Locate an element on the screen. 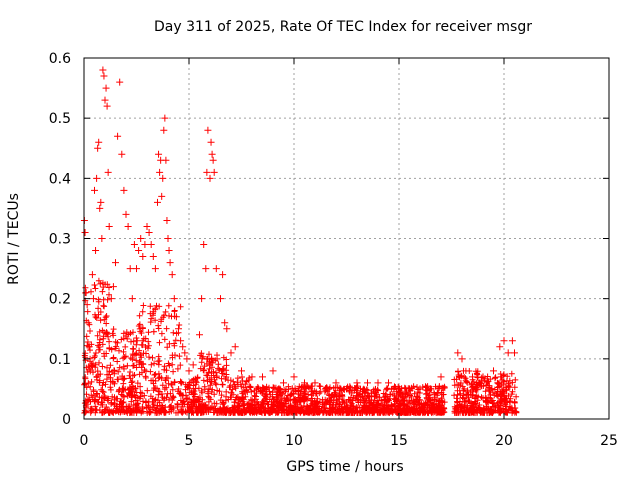 Image resolution: width=640 pixels, height=480 pixels. y-tick-label: 0.6 is located at coordinates (60, 59).